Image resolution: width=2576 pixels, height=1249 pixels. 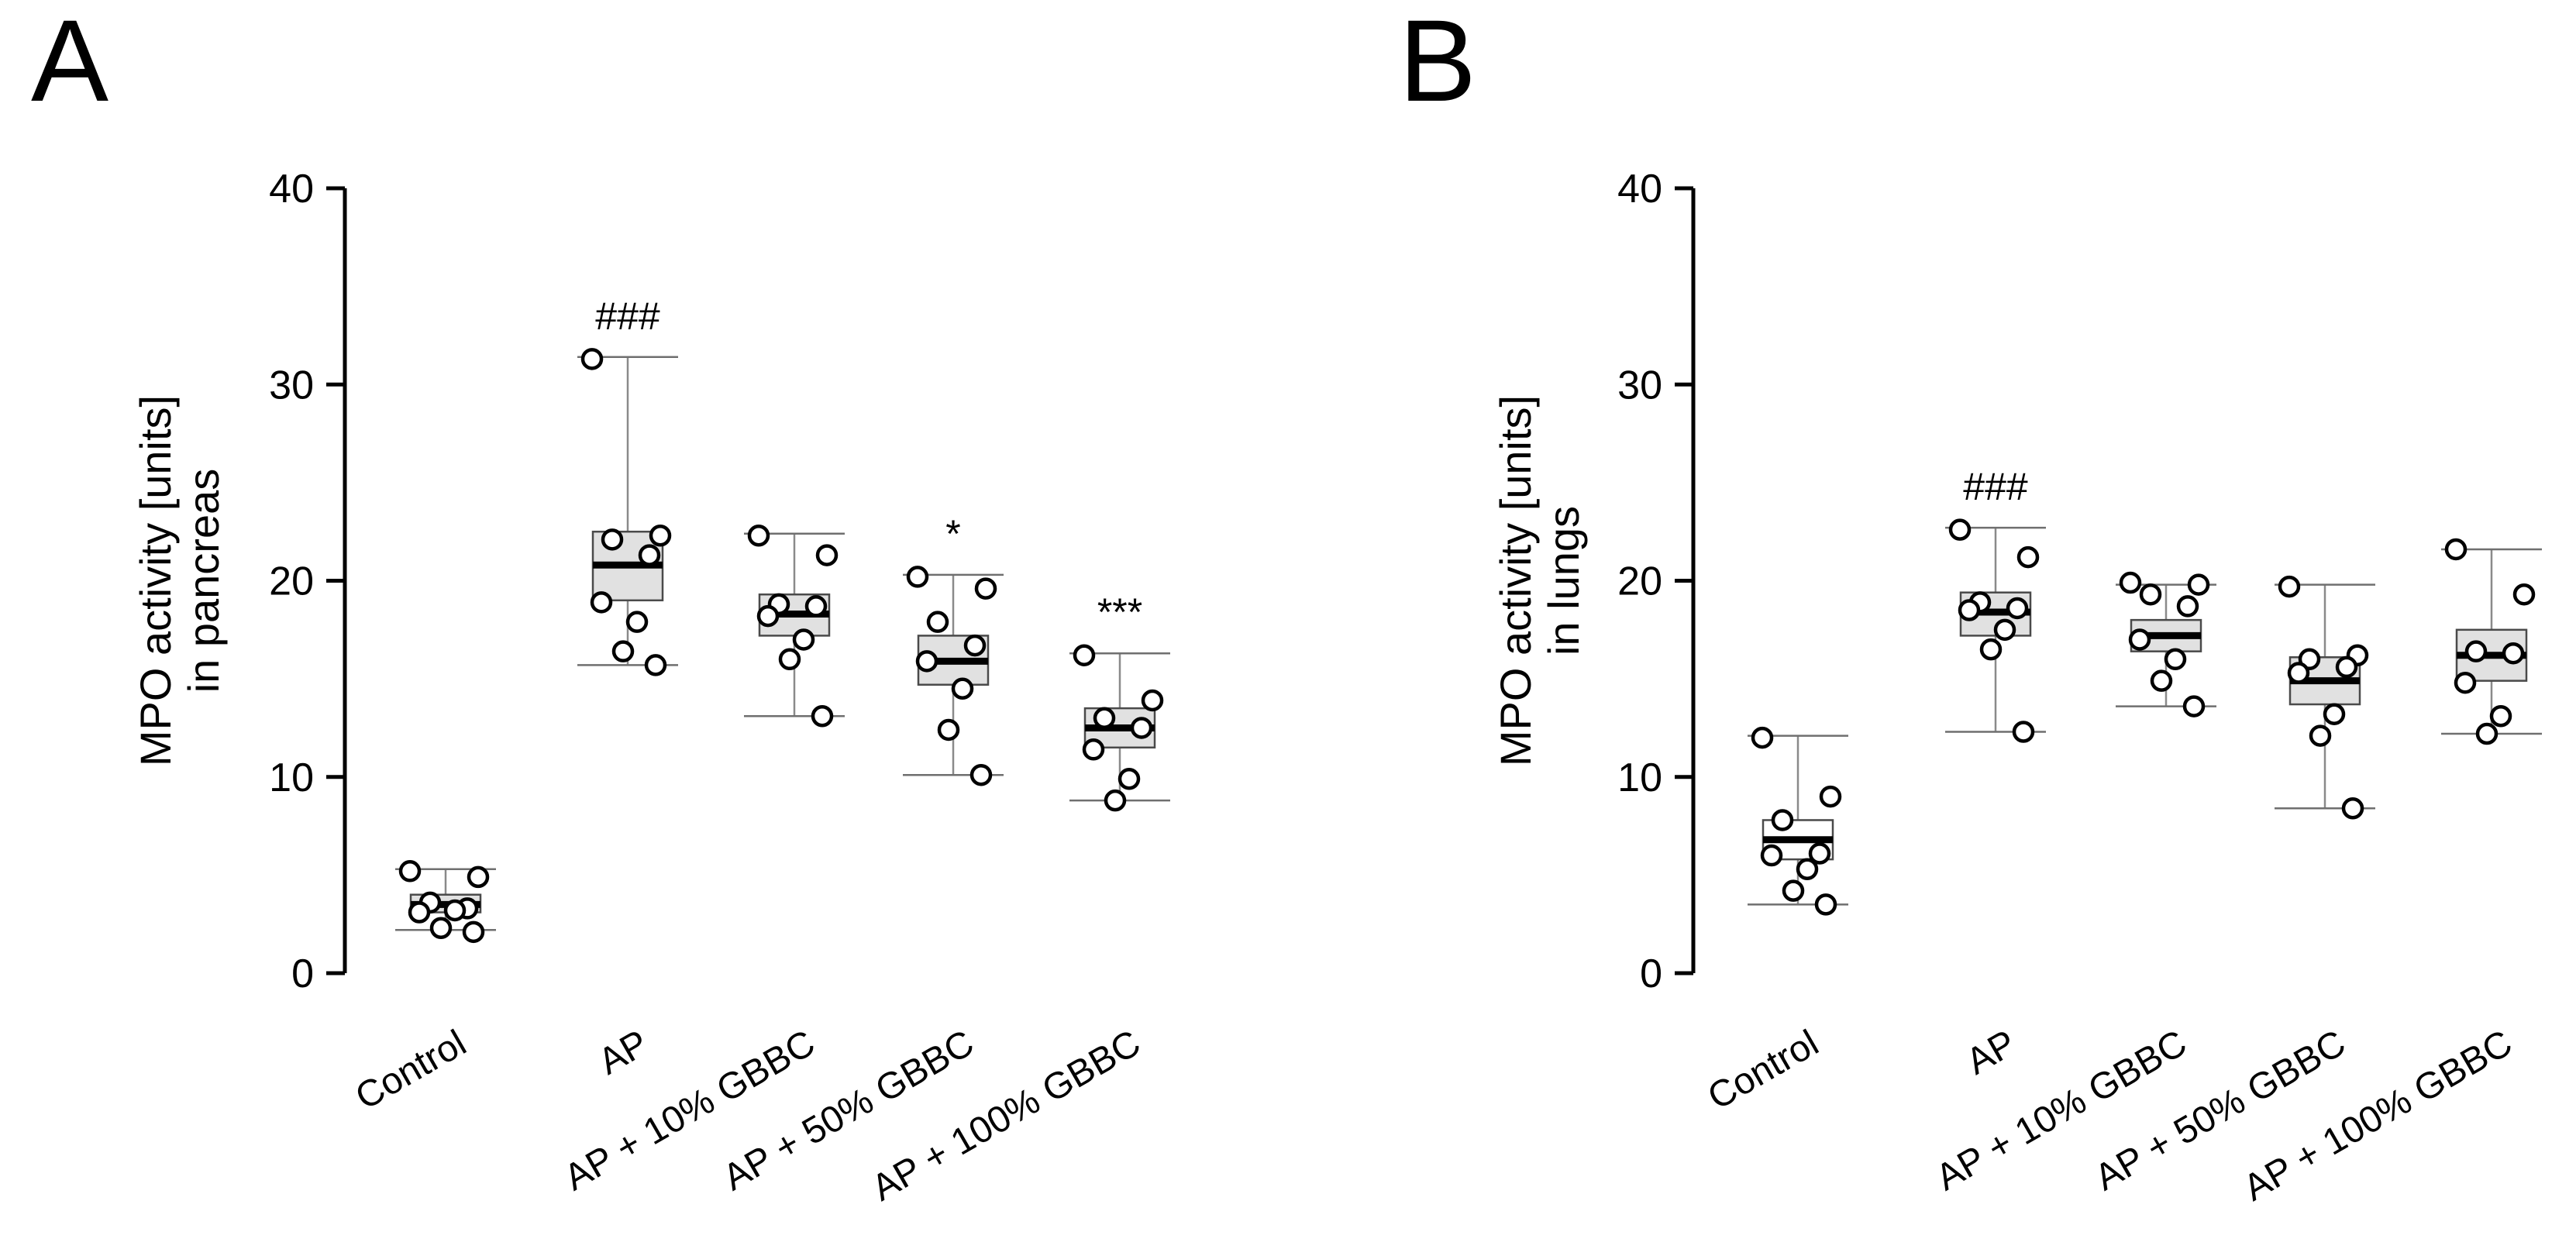 I want to click on box-group: AP + 50% GBBC, so click(x=2231, y=887).